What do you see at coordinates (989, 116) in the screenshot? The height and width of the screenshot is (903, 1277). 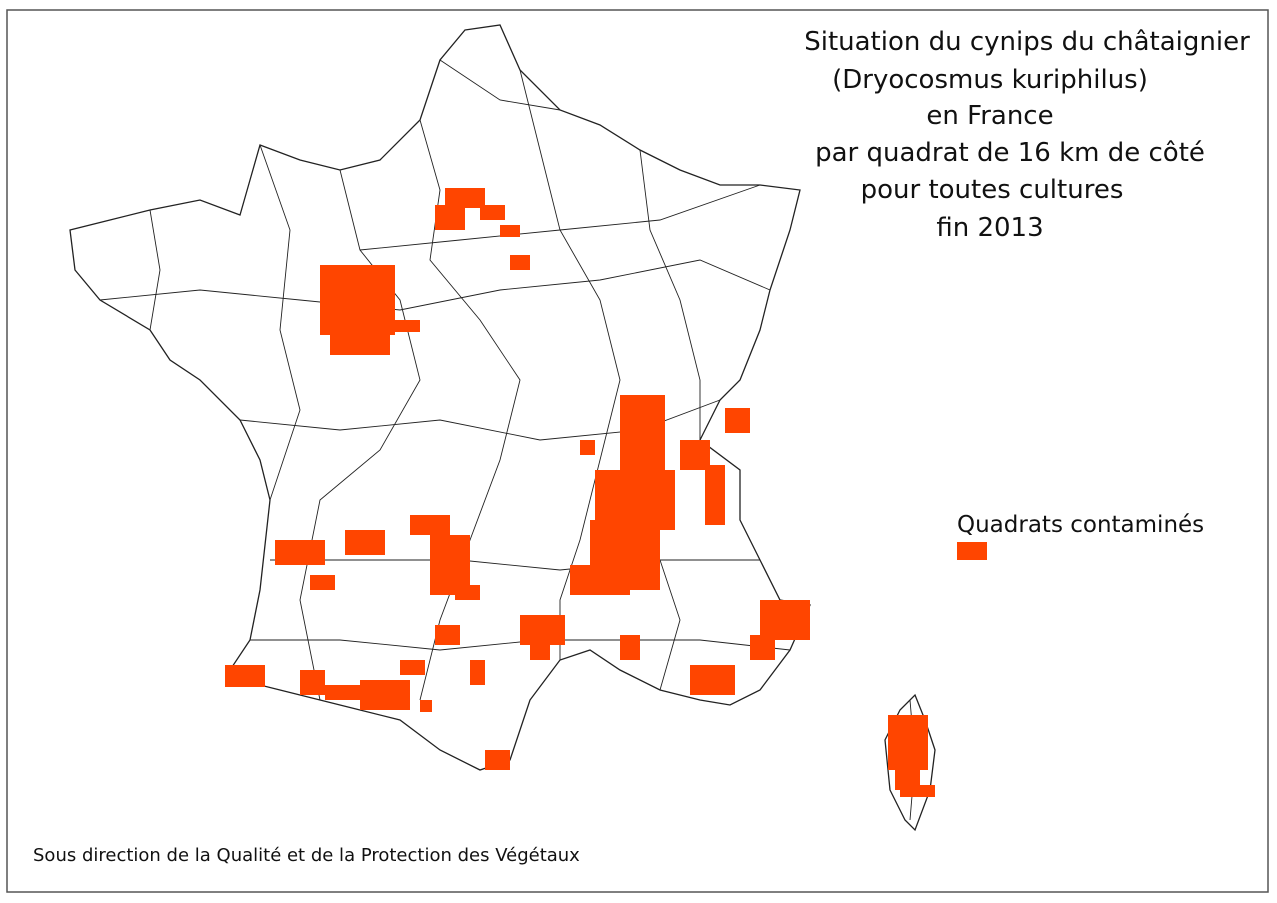 I see `title-line: en France` at bounding box center [989, 116].